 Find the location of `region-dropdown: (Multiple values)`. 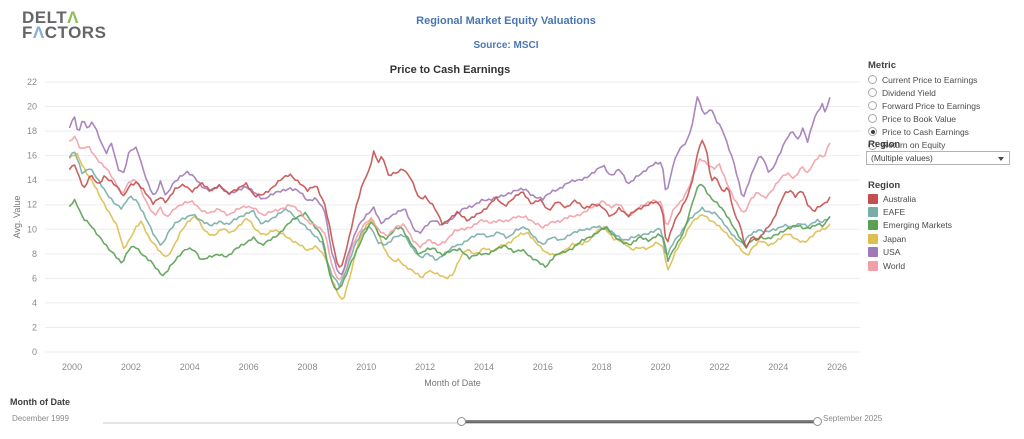

region-dropdown: (Multiple values) is located at coordinates (938, 158).